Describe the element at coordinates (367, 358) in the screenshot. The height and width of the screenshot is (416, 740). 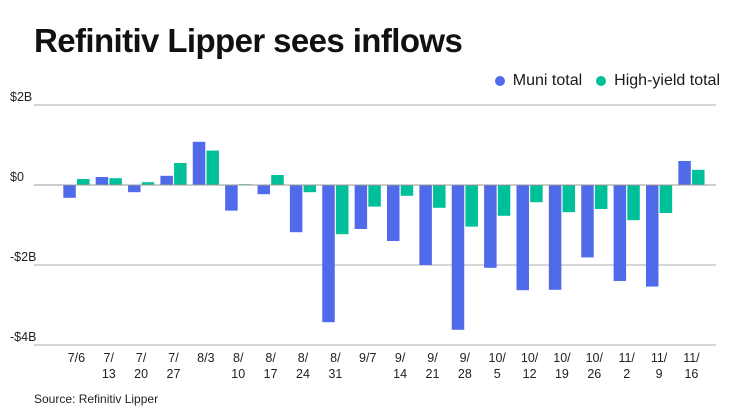
I see `x-tick-label: 9/7` at that location.